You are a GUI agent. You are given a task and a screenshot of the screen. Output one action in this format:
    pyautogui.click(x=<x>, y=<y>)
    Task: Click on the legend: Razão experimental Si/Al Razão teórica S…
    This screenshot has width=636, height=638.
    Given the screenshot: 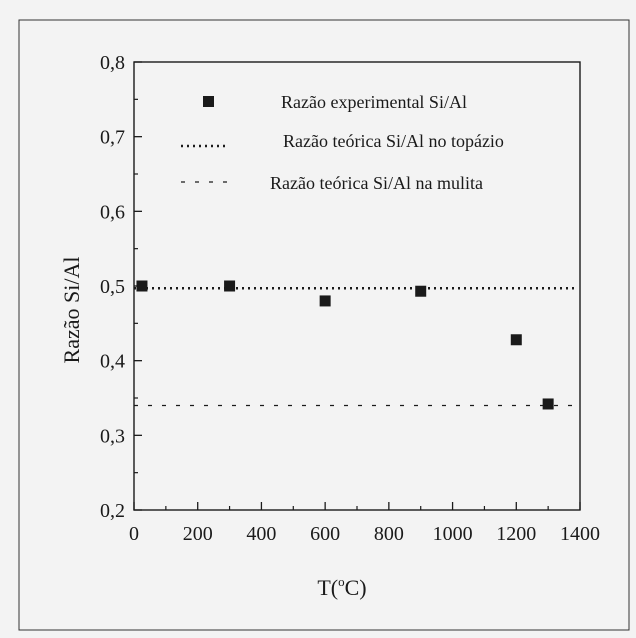 What is the action you would take?
    pyautogui.click(x=342, y=142)
    